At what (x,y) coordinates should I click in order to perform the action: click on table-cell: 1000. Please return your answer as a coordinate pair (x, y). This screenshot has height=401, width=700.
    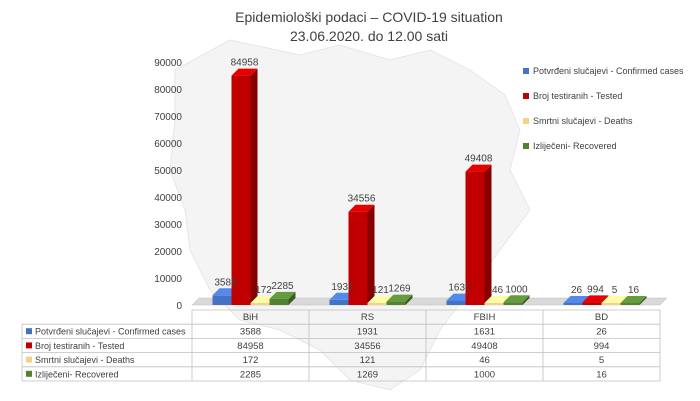
    Looking at the image, I should click on (484, 374).